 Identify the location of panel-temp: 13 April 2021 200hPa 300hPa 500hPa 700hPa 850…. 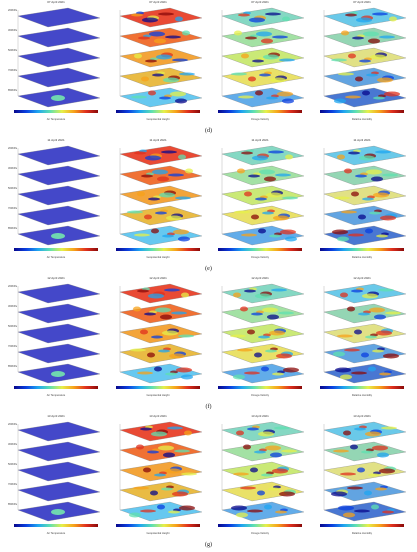
(56, 474).